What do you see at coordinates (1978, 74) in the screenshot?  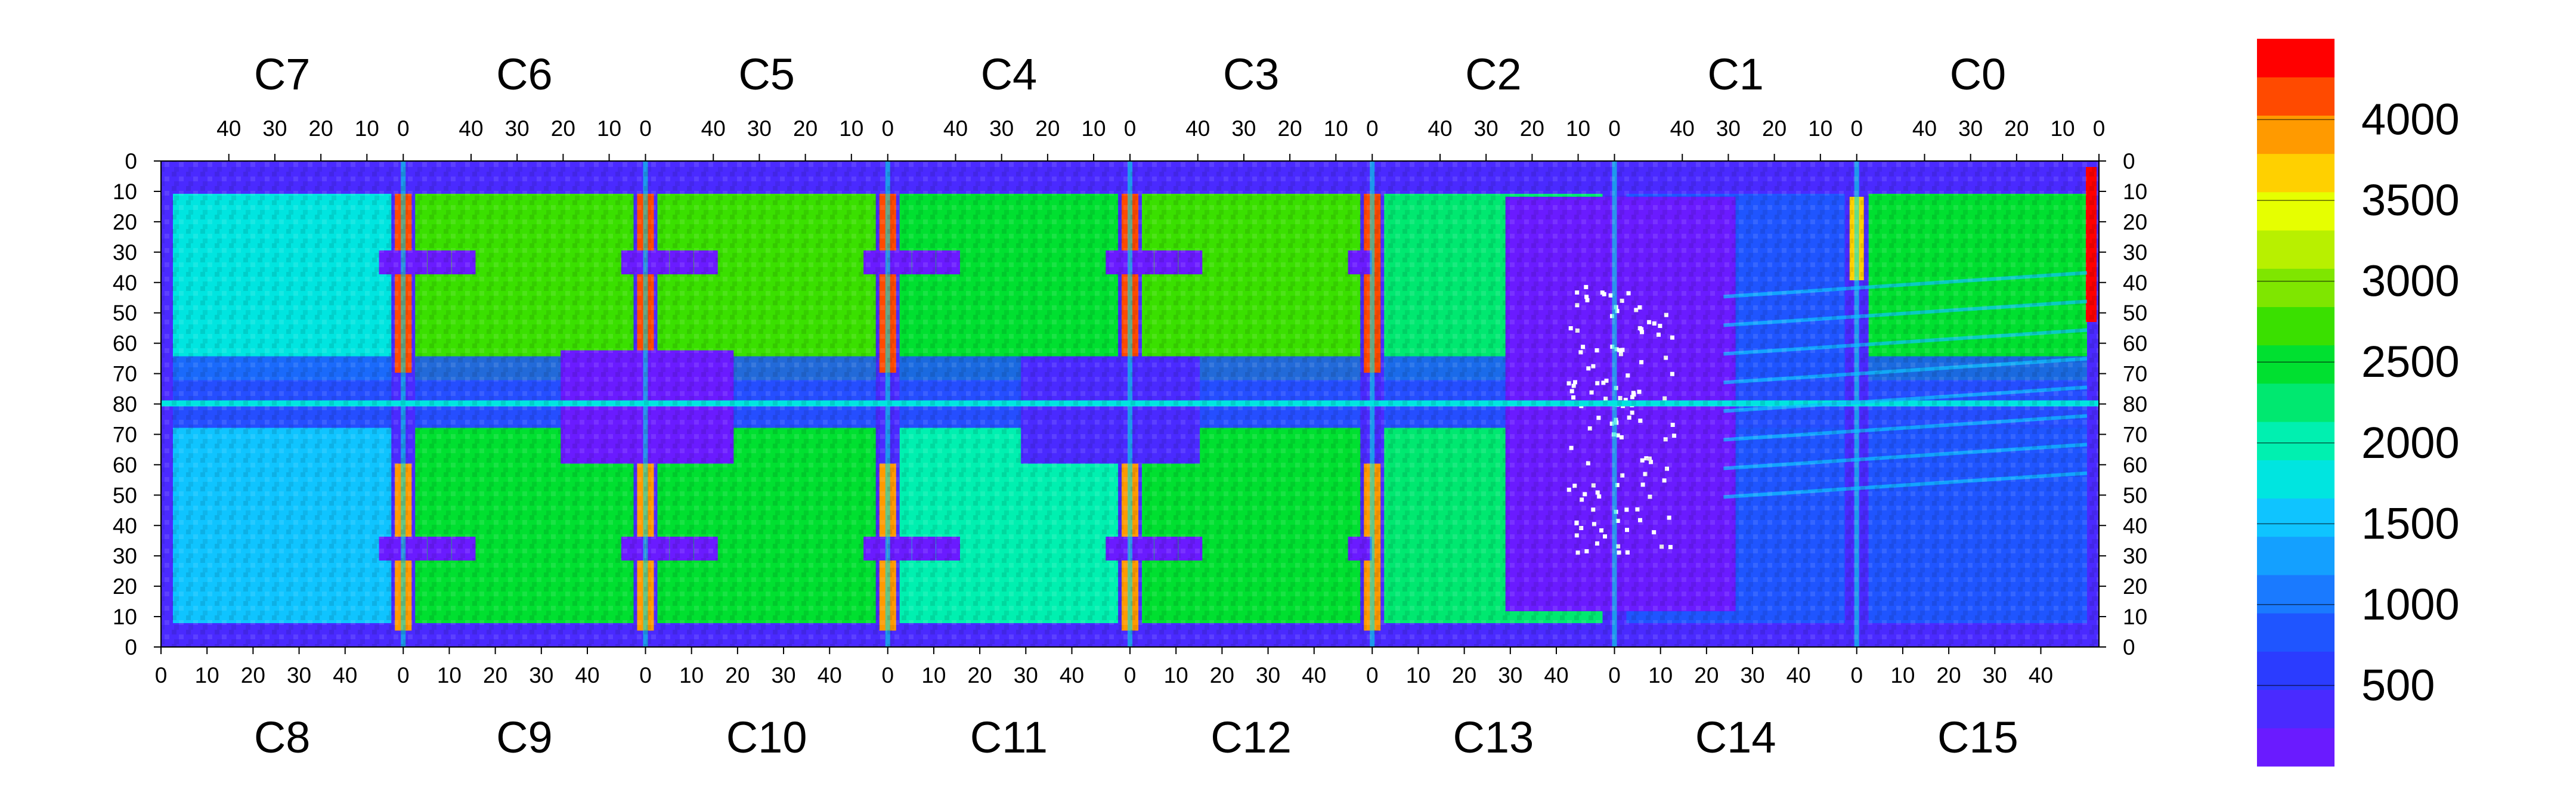 I see `top-chip-label: C0` at bounding box center [1978, 74].